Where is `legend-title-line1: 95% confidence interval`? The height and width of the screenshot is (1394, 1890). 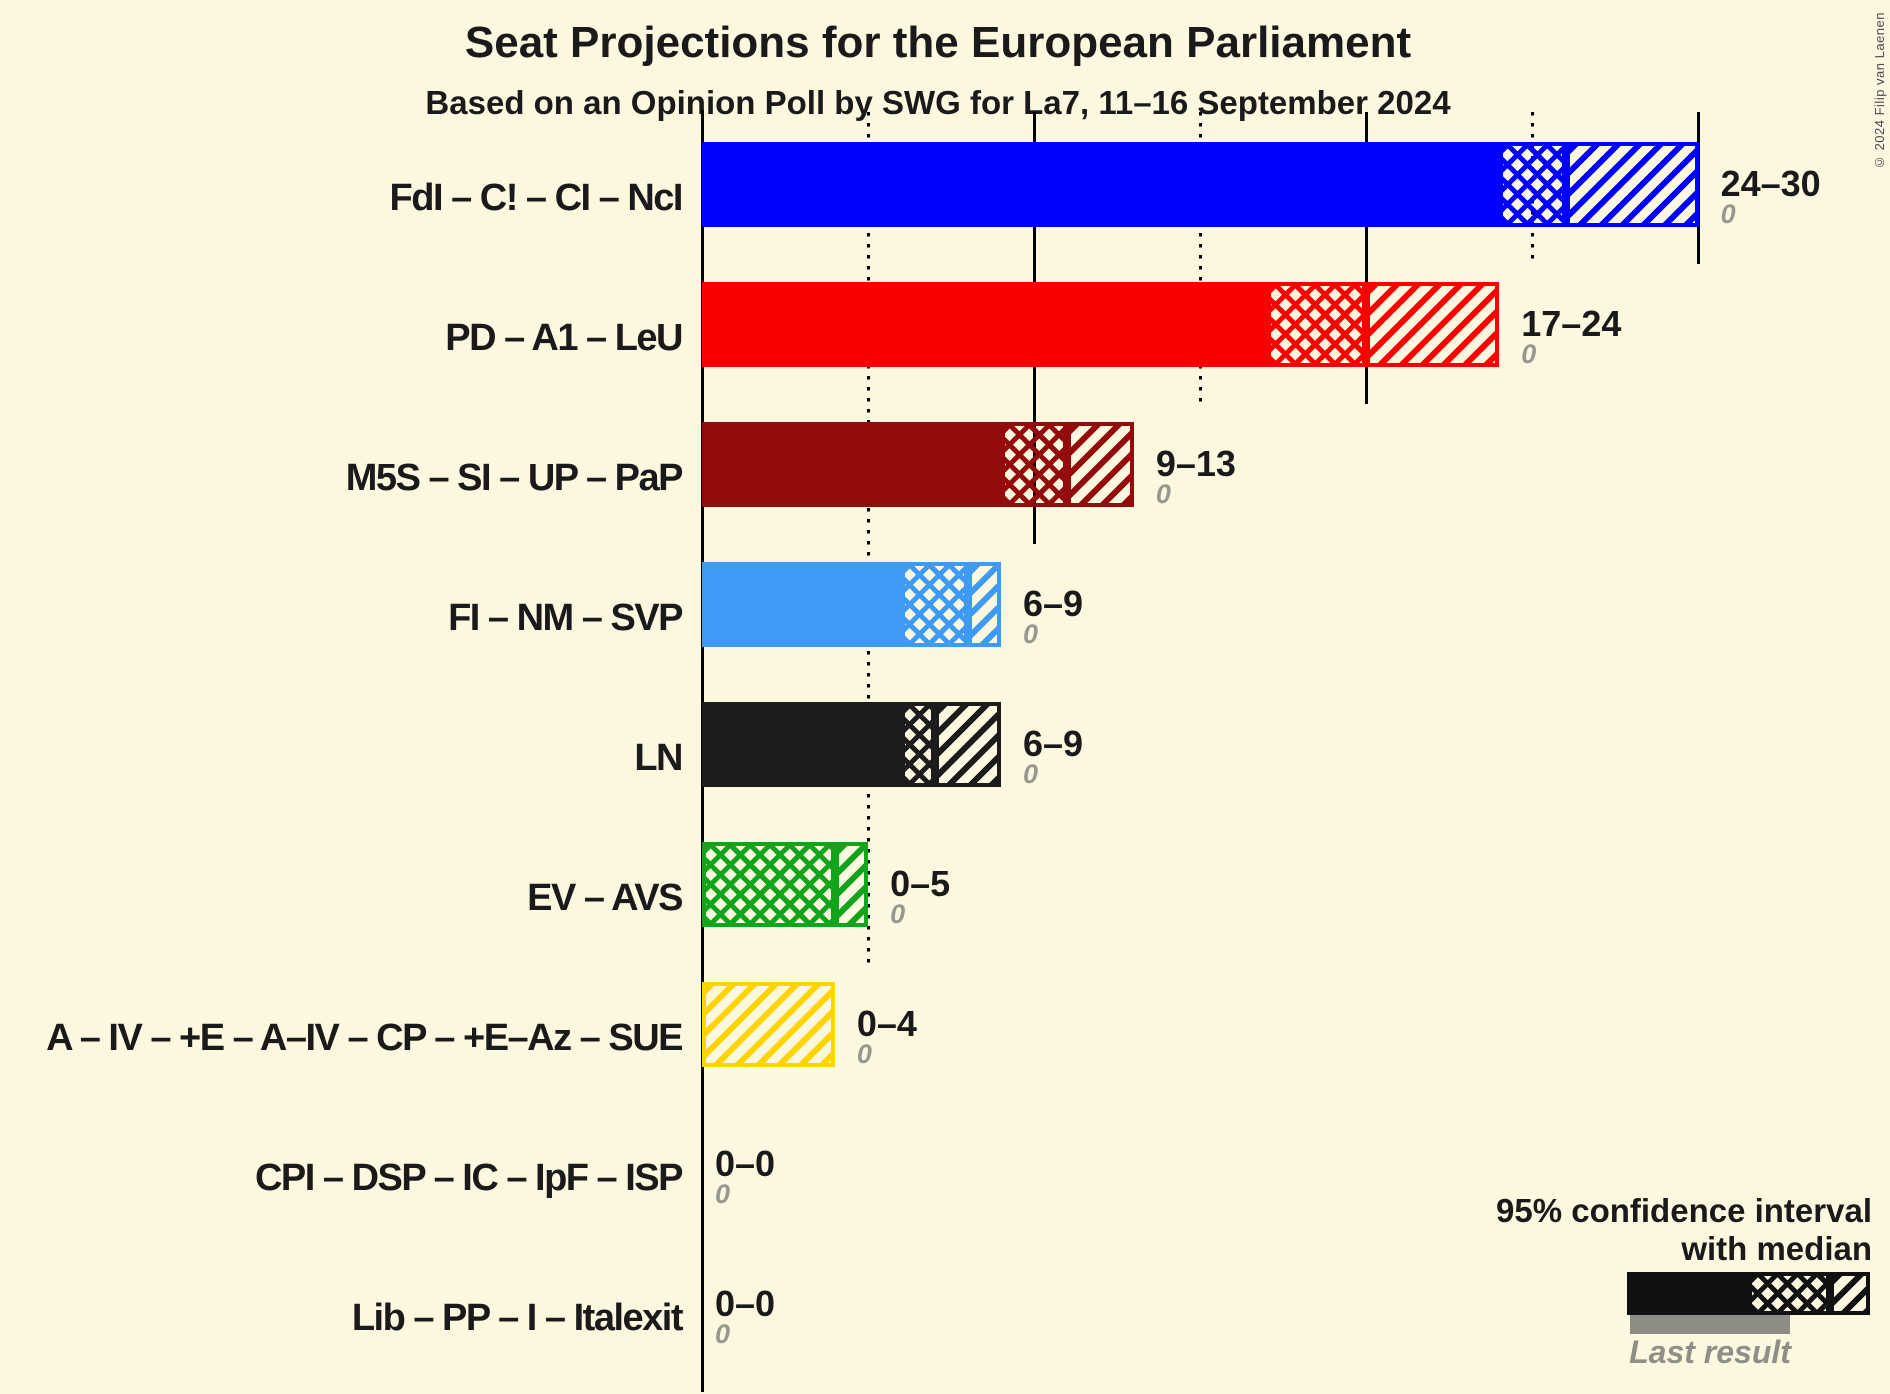
legend-title-line1: 95% confidence interval is located at coordinates (1684, 1210).